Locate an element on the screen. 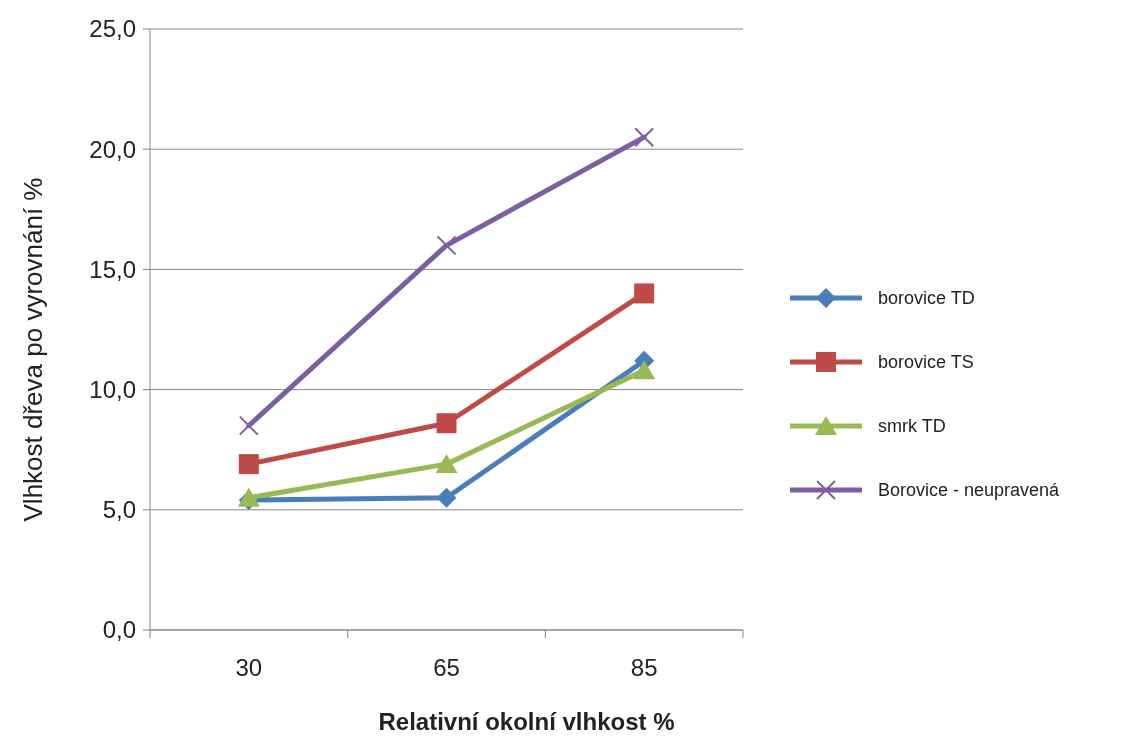  y-tick-label: 5,0 is located at coordinates (119, 510).